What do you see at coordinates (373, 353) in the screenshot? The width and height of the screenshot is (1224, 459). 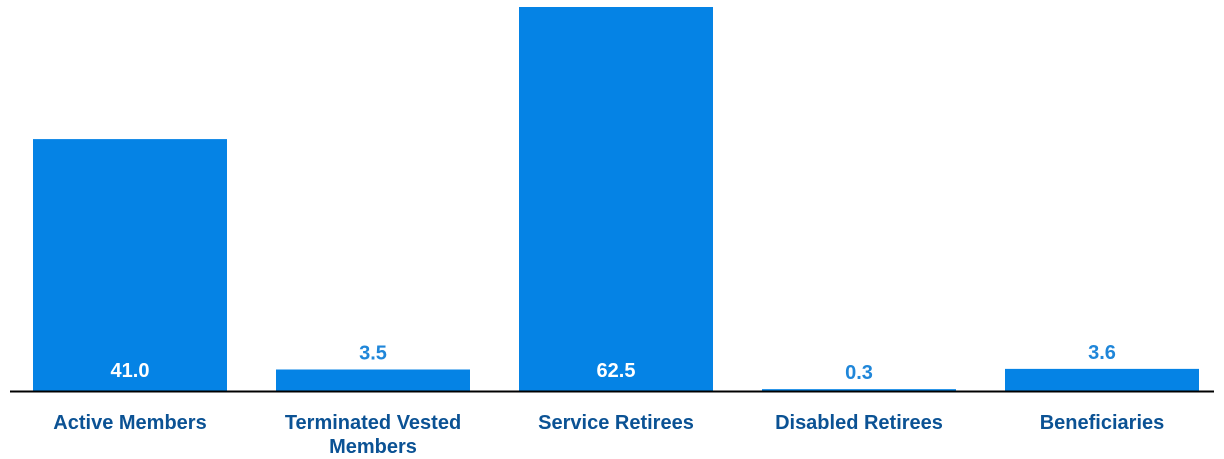 I see `bar-value-label-1: 3.5` at bounding box center [373, 353].